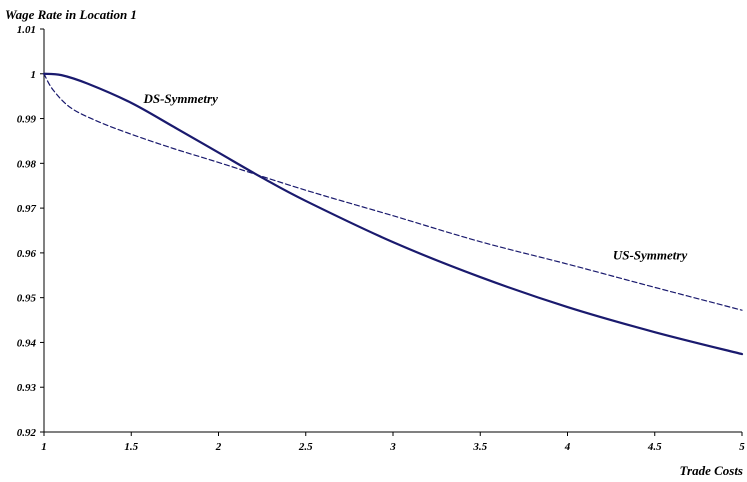 This screenshot has height=482, width=747. What do you see at coordinates (180, 98) in the screenshot?
I see `series-annotation: DS-Symmetry` at bounding box center [180, 98].